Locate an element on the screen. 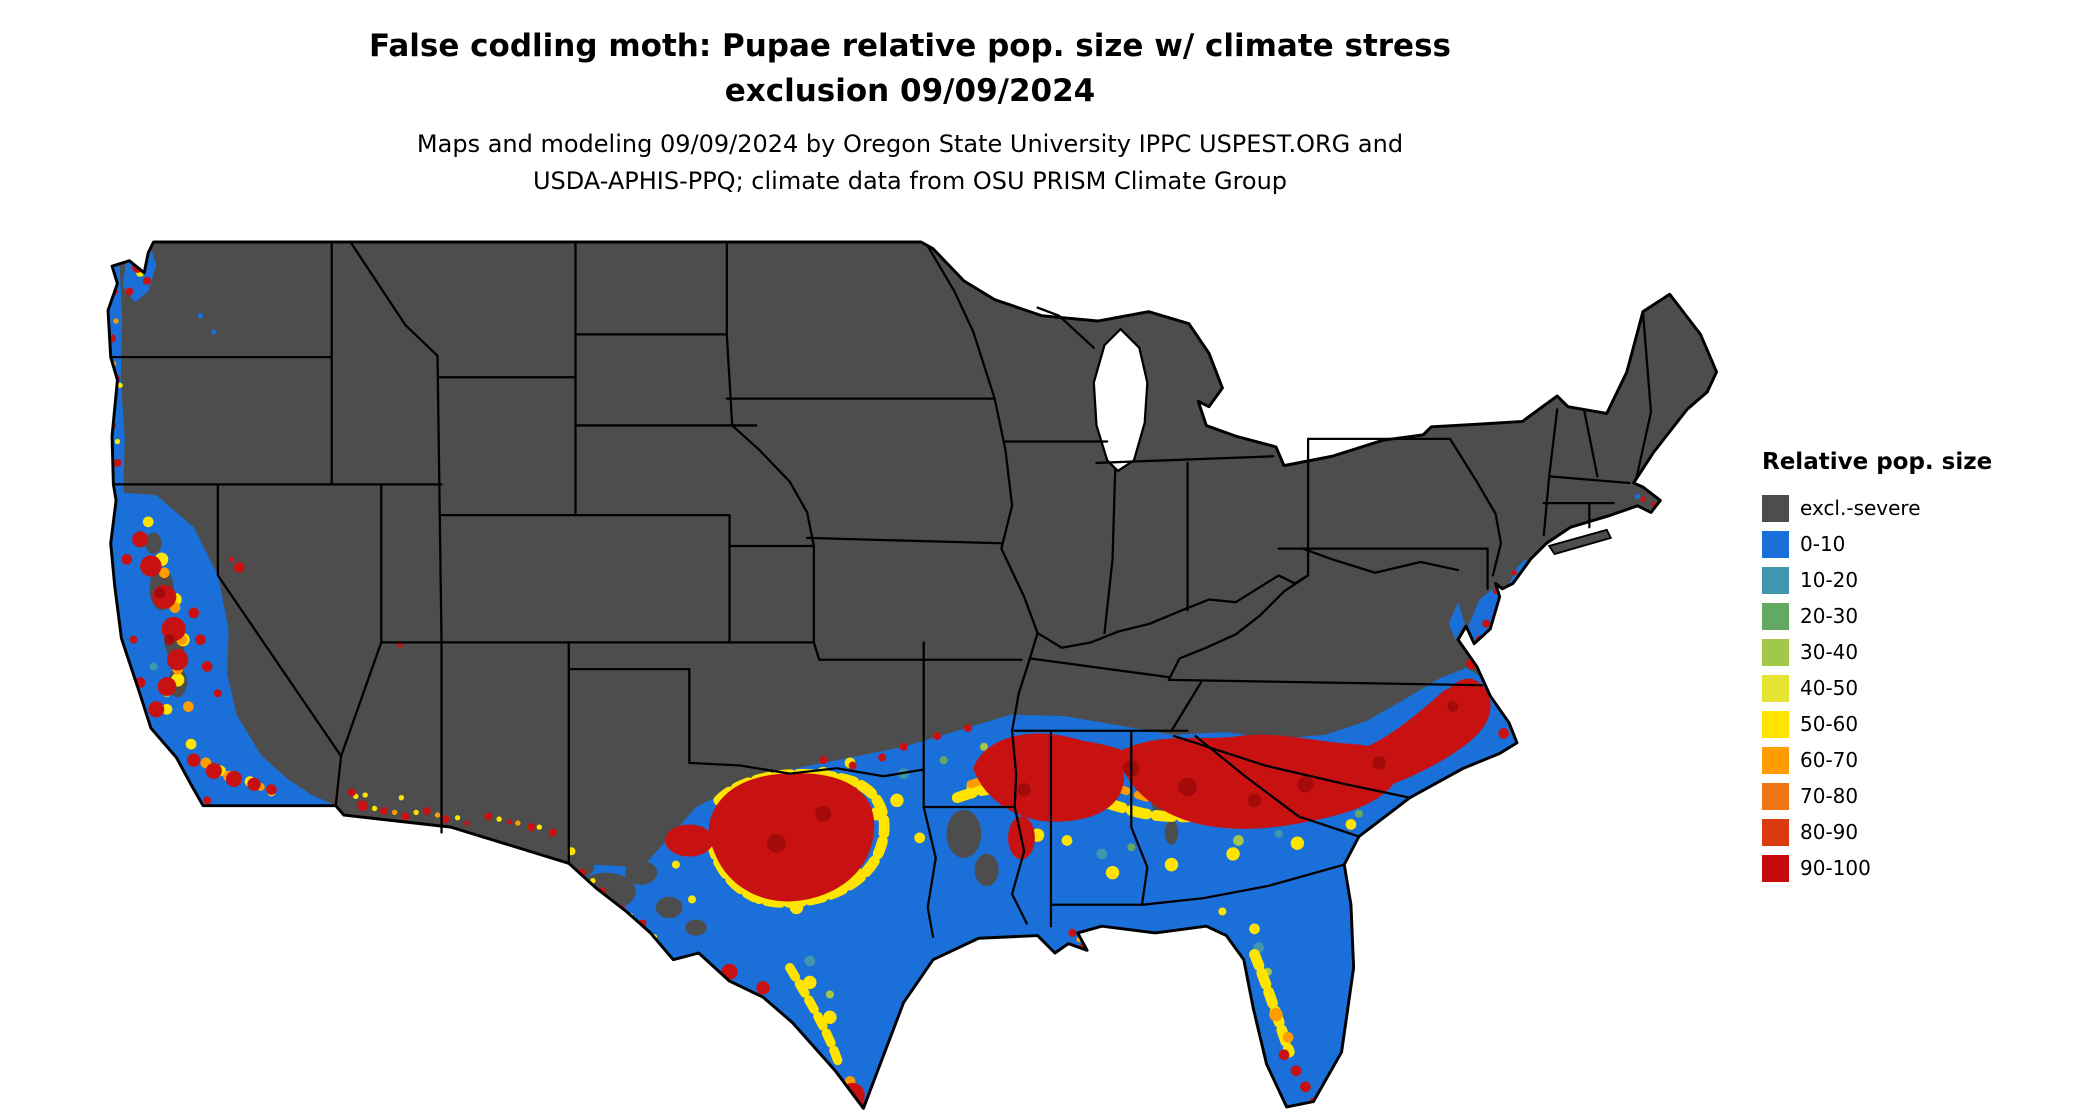 Image resolution: width=2100 pixels, height=1116 pixels. legend-row: 50-60 is located at coordinates (1927, 724).